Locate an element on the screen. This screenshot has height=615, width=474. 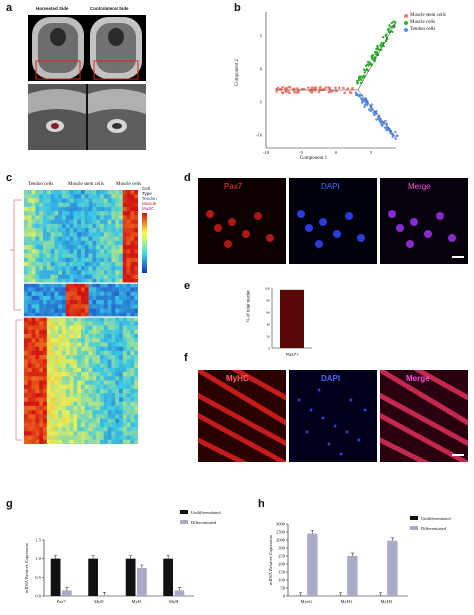
e-xtick: Pax7+ is located at coordinates (292, 354).